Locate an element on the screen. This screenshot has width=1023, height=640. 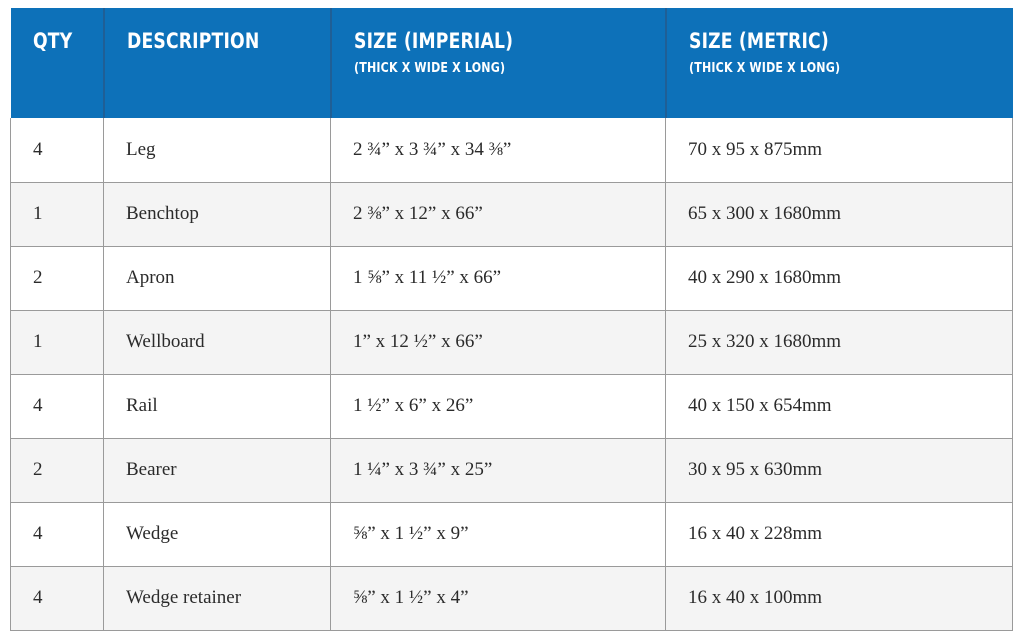
cell-size-imperial: 1” x 12 ½” x 66” is located at coordinates (498, 342).